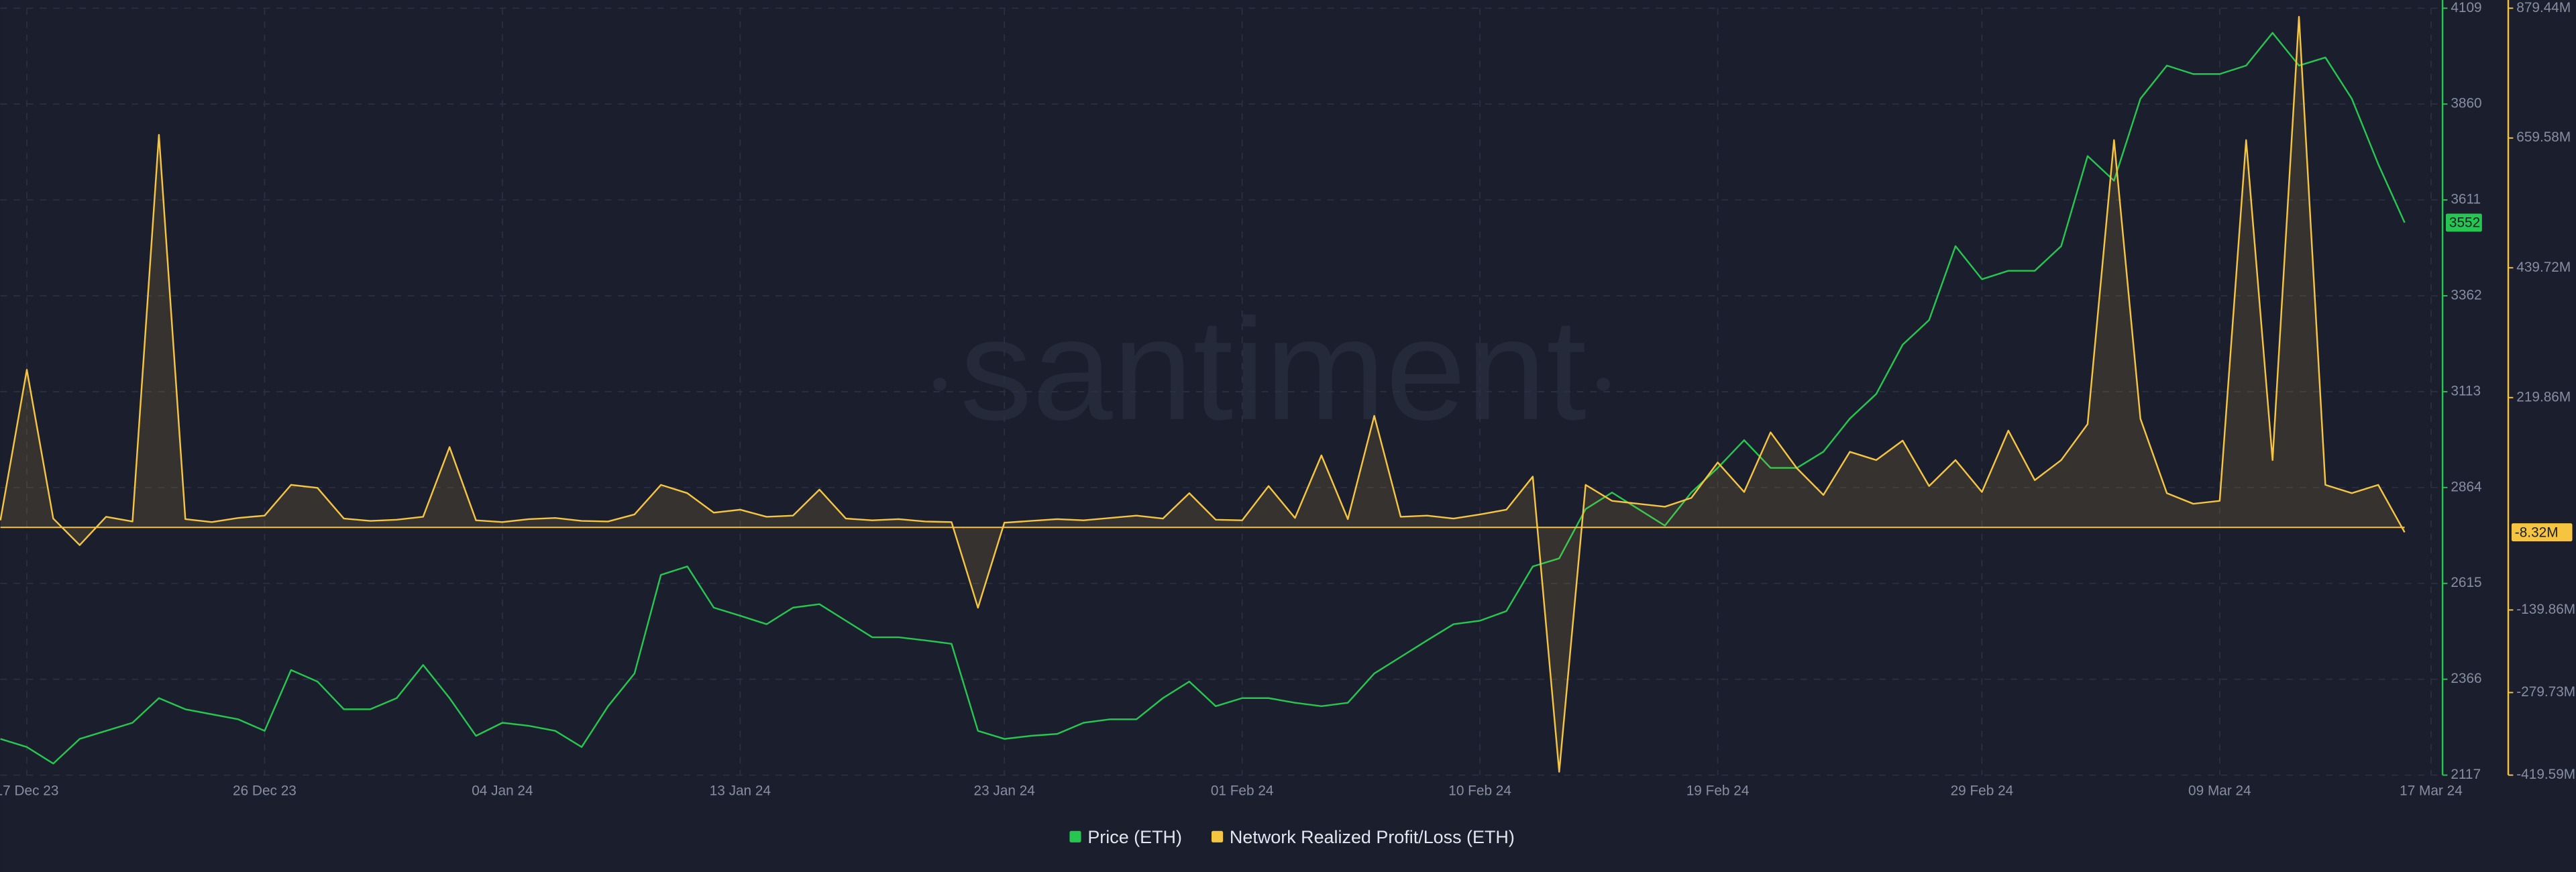 This screenshot has width=2576, height=872. I want to click on legend-label: Price (ETH), so click(1134, 837).